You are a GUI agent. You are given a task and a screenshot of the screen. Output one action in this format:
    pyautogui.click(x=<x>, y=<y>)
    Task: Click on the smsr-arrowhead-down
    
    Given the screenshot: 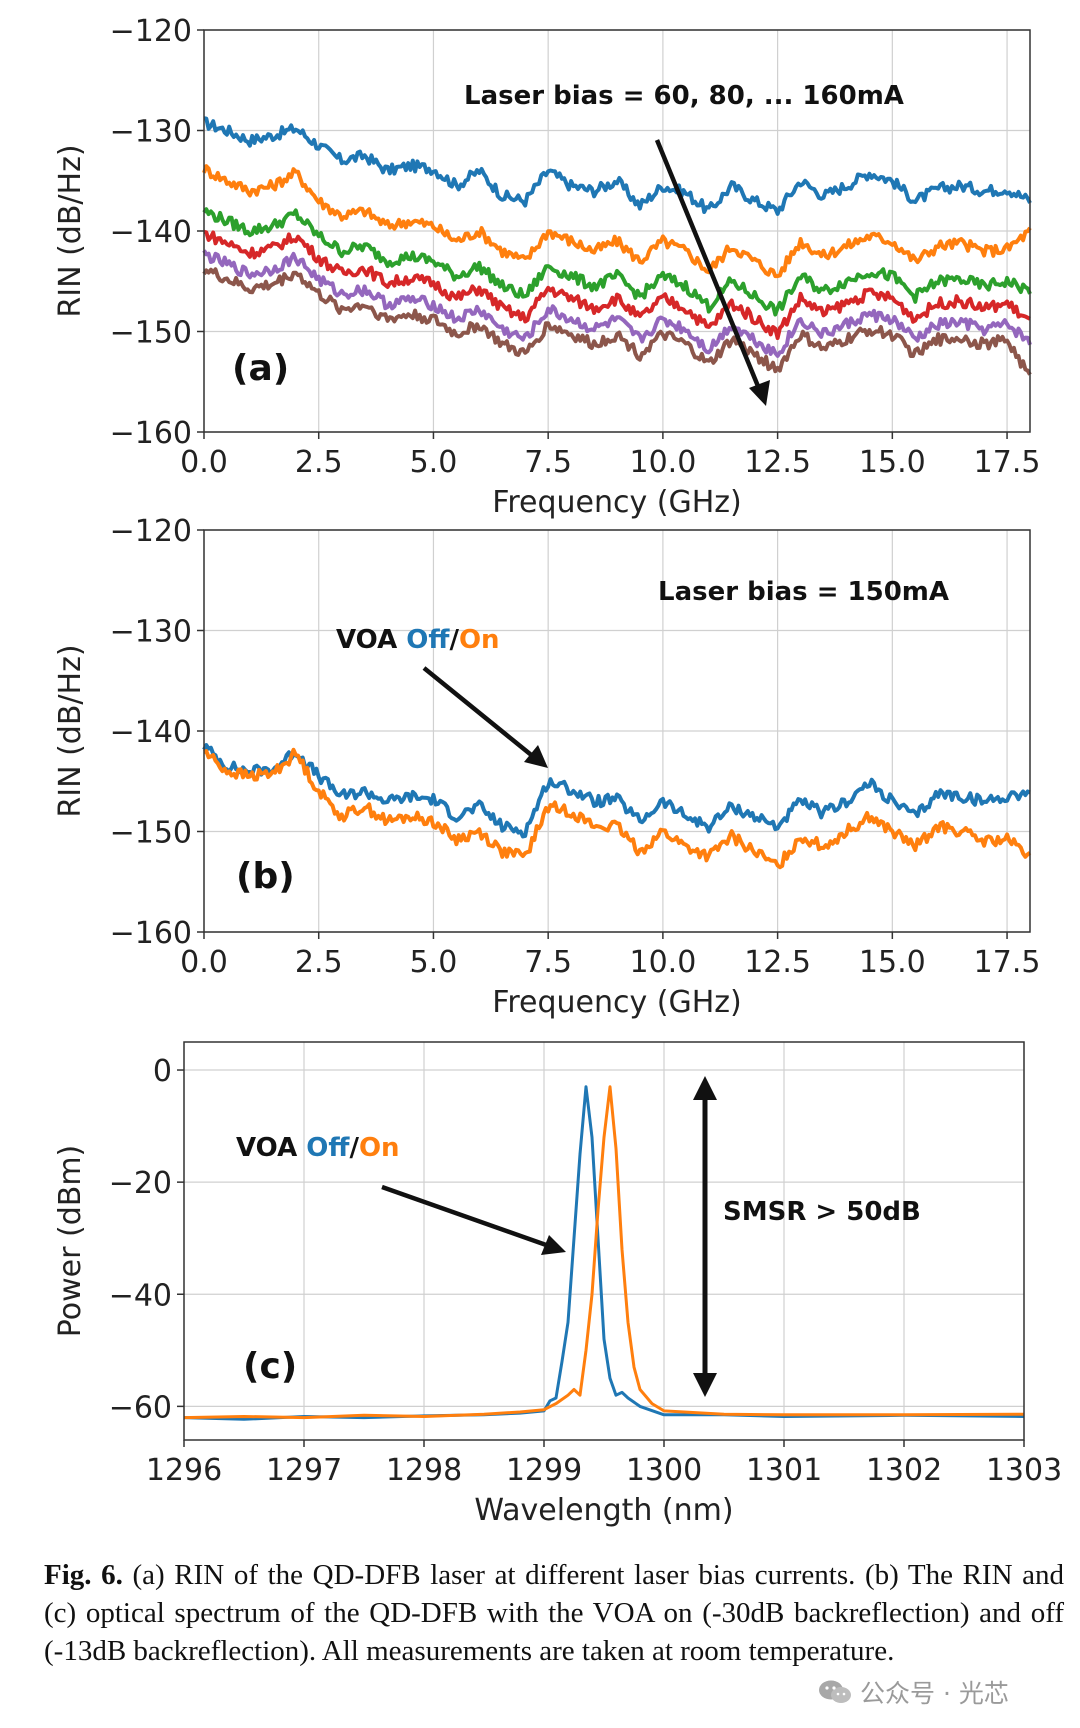 What is the action you would take?
    pyautogui.click(x=705, y=1385)
    